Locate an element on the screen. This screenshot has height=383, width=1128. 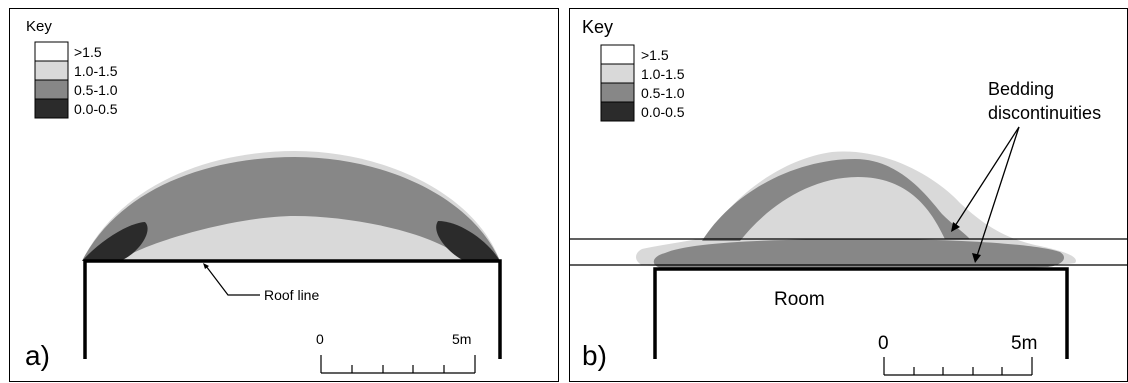
bedding-annotation: Bedding discontinuities is located at coordinates (1026, 171).